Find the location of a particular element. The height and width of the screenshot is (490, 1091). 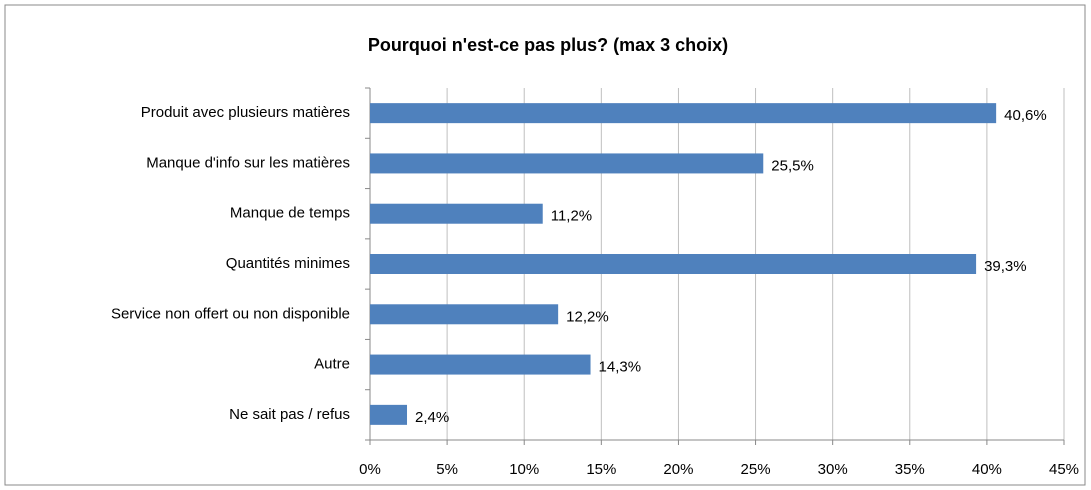

x-tick-label: 0% is located at coordinates (370, 469).